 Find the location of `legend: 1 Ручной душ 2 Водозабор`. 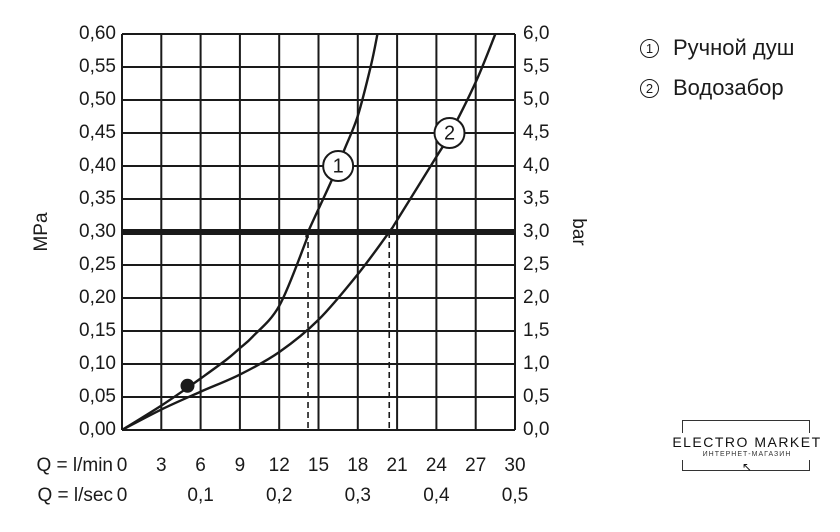

legend: 1 Ручной душ 2 Водозабор is located at coordinates (717, 68).